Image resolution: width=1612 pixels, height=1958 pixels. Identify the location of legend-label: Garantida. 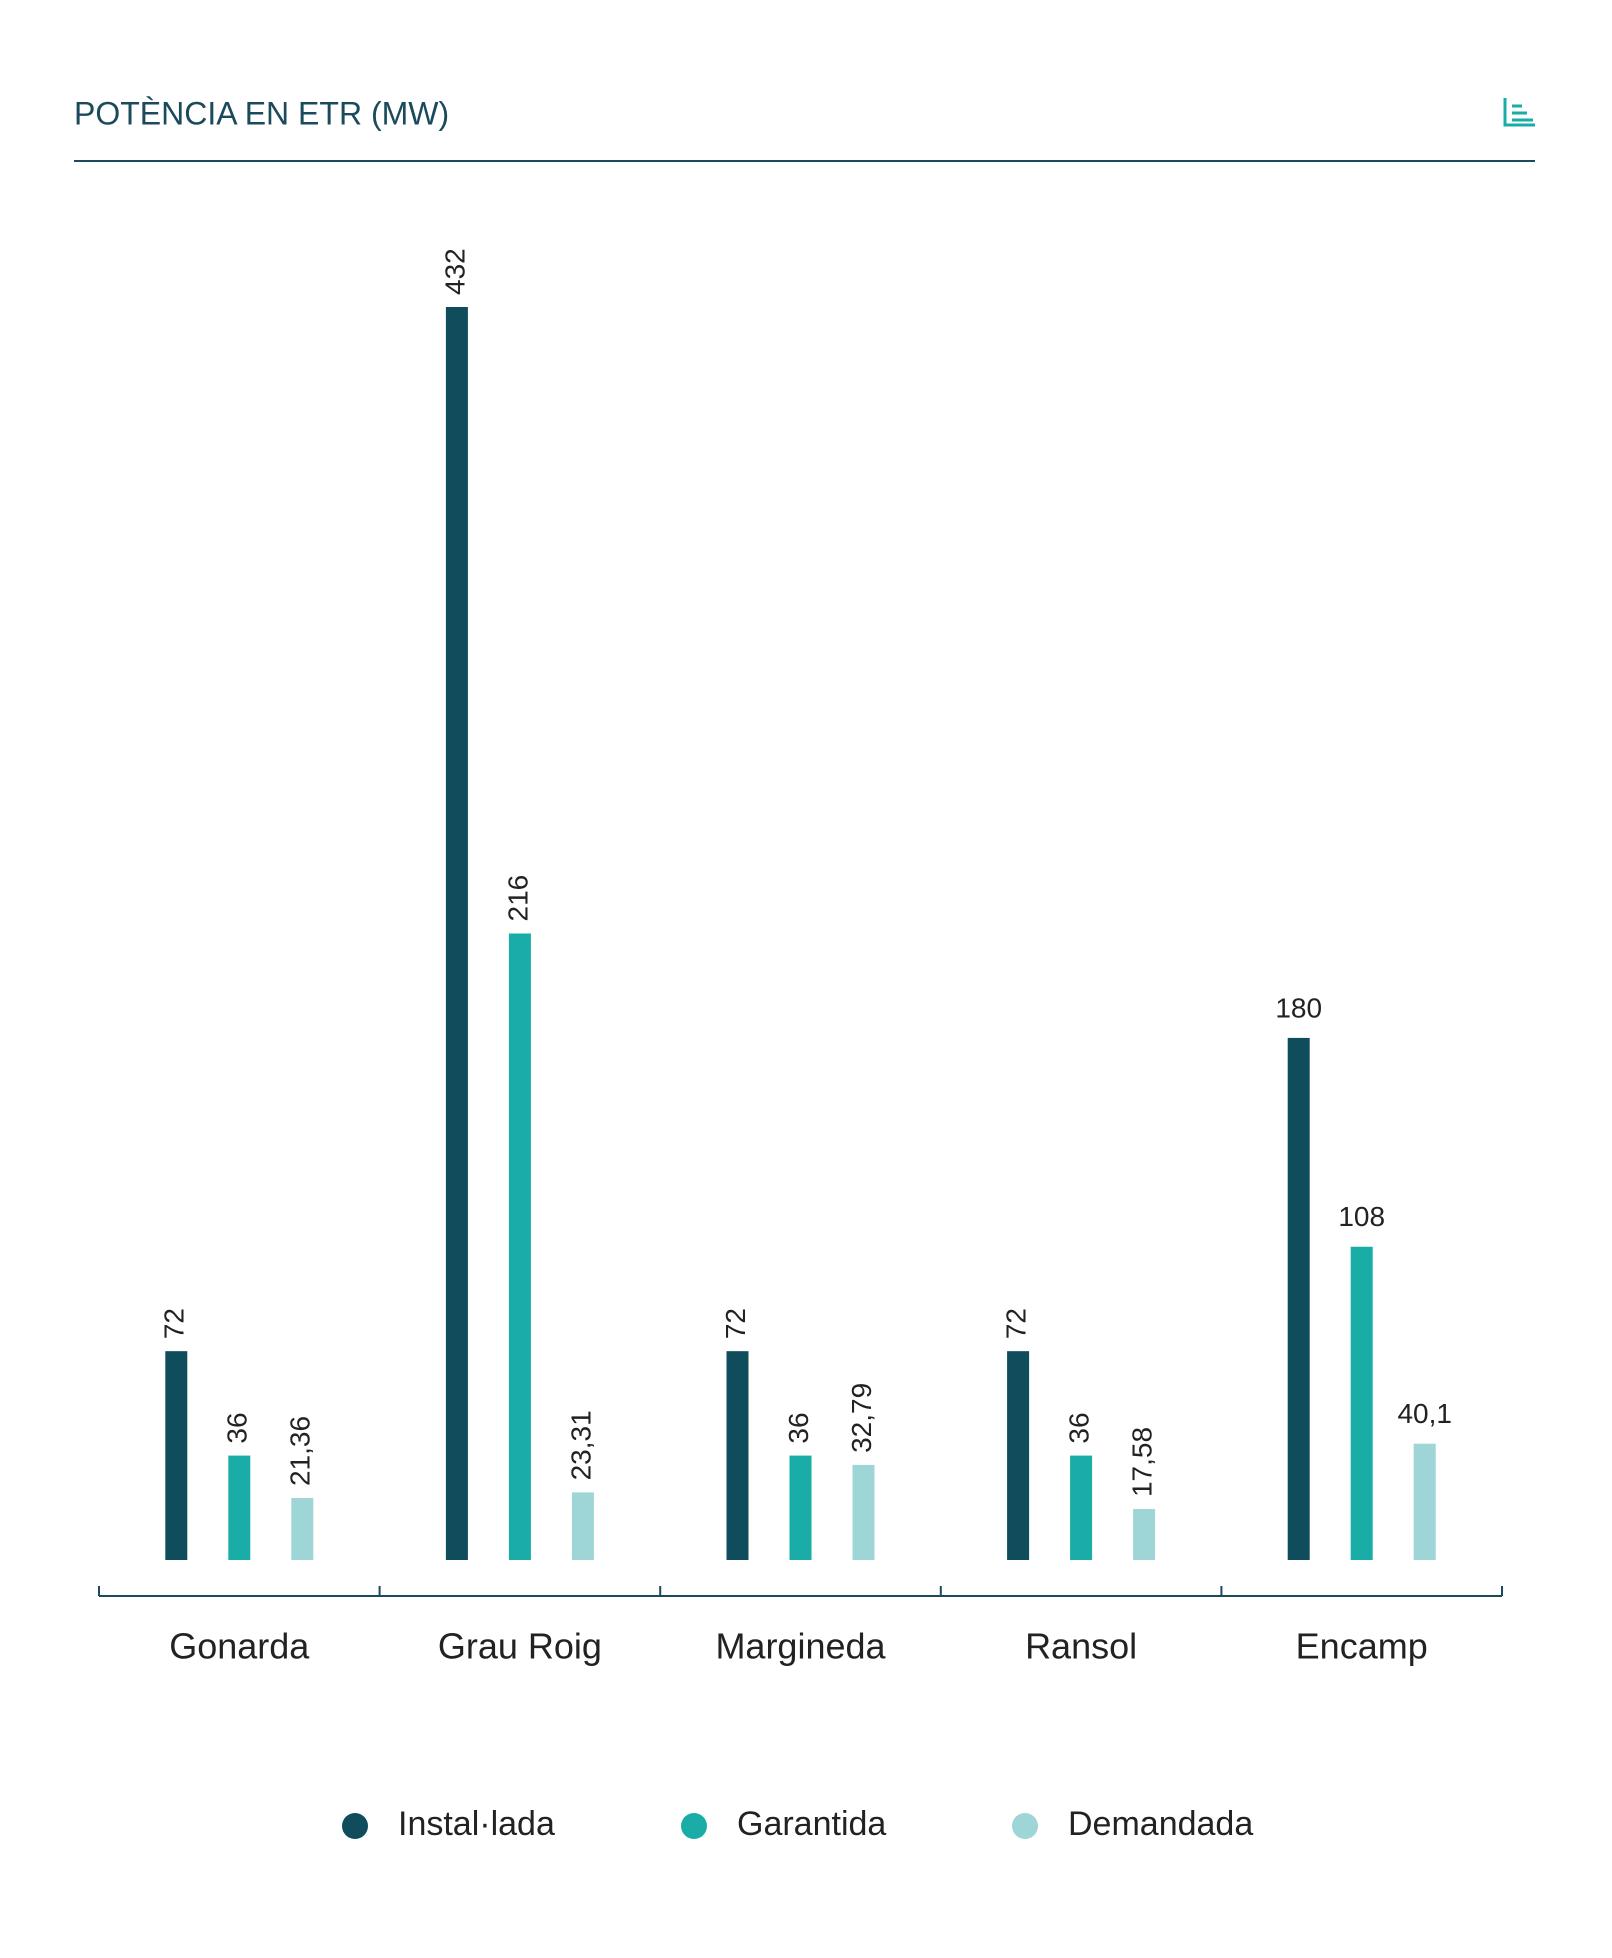
(811, 1824).